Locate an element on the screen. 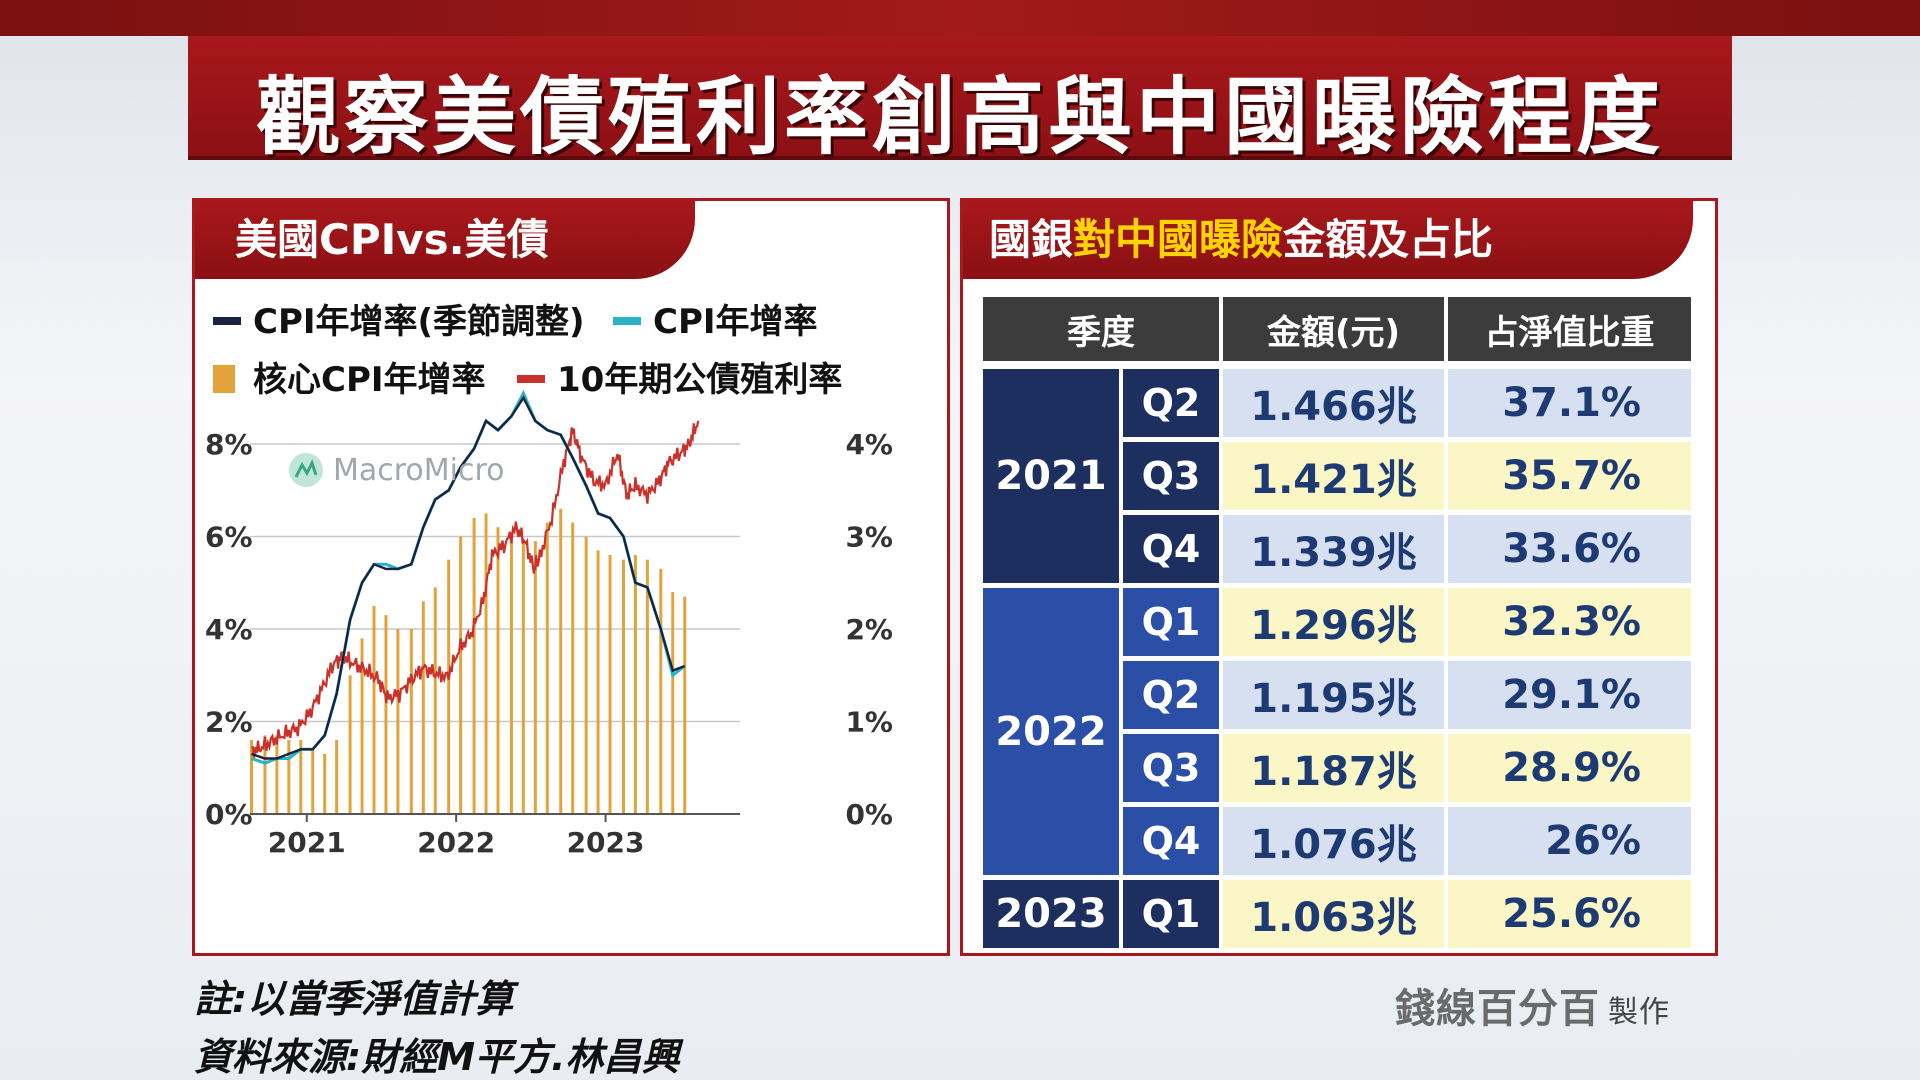 This screenshot has width=1920, height=1080. x-tick-label: 2022 is located at coordinates (456, 842).